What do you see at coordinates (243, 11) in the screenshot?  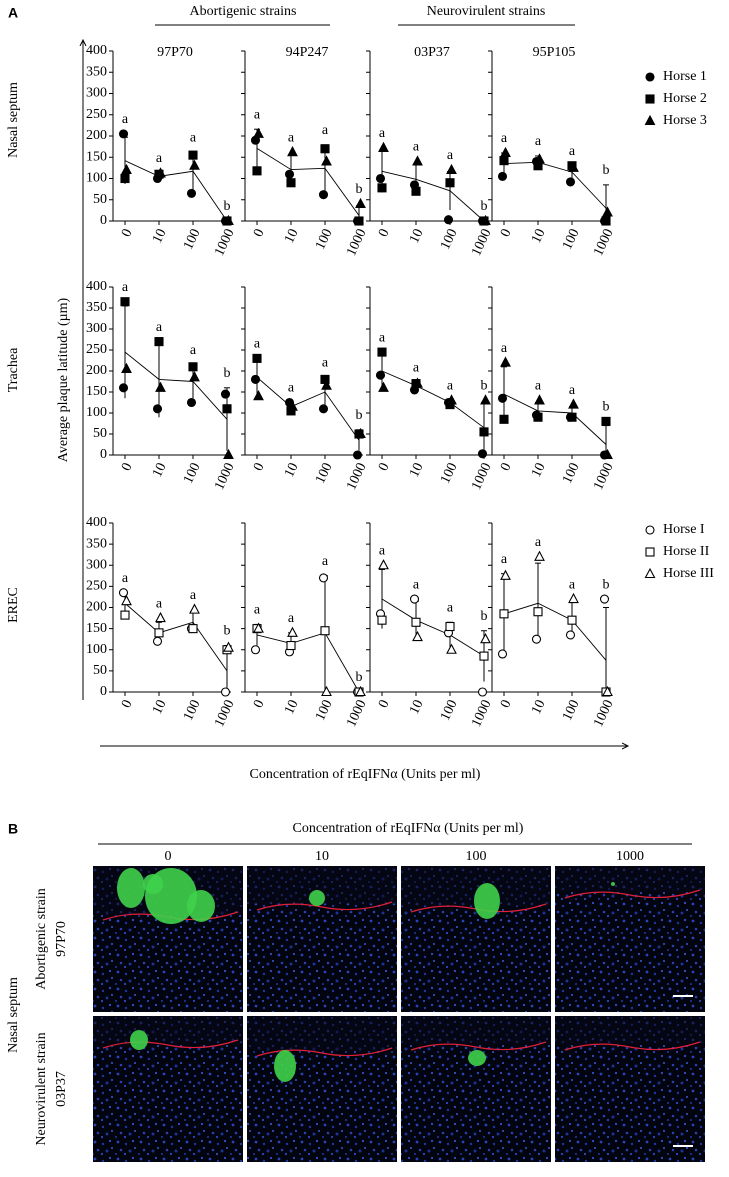 I see `group-label: Abortigenic strains` at bounding box center [243, 11].